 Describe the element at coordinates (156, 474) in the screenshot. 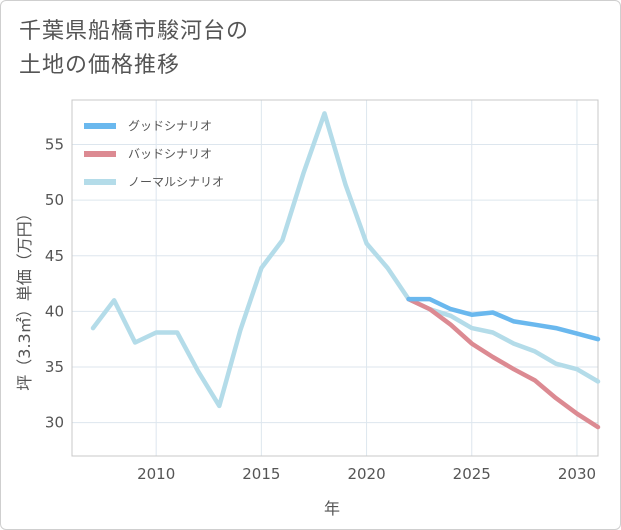

I see `x-tick-label: 2010` at that location.